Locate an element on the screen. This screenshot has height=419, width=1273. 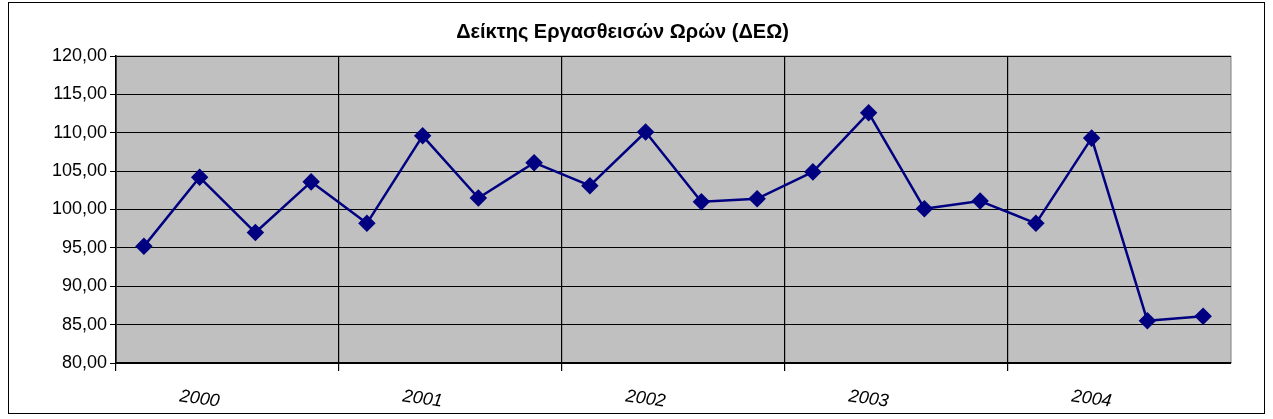
x-tick-label: 2004 is located at coordinates (1091, 398).